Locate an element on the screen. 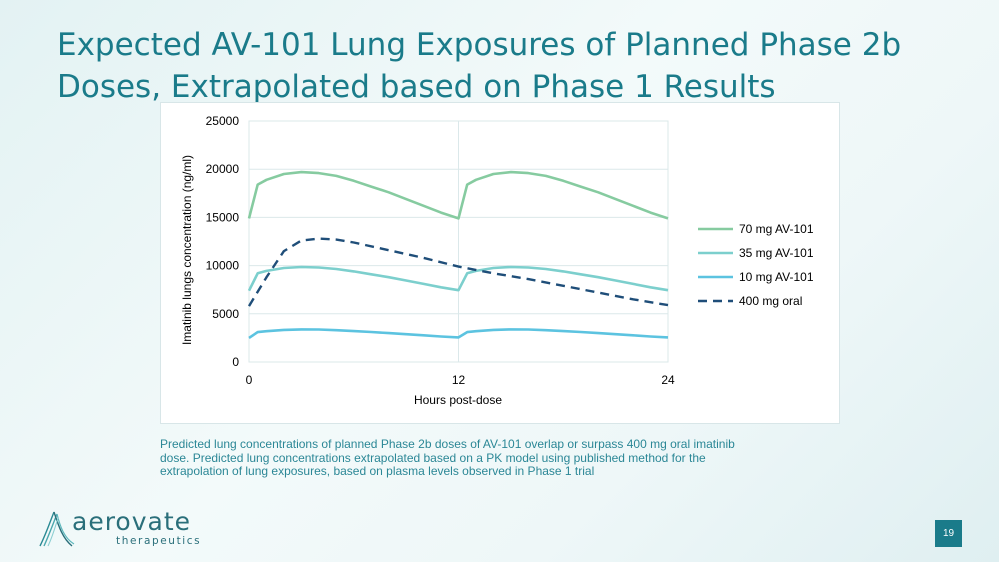 This screenshot has height=562, width=999. legend-label: 10 mg AV-101 is located at coordinates (776, 277).